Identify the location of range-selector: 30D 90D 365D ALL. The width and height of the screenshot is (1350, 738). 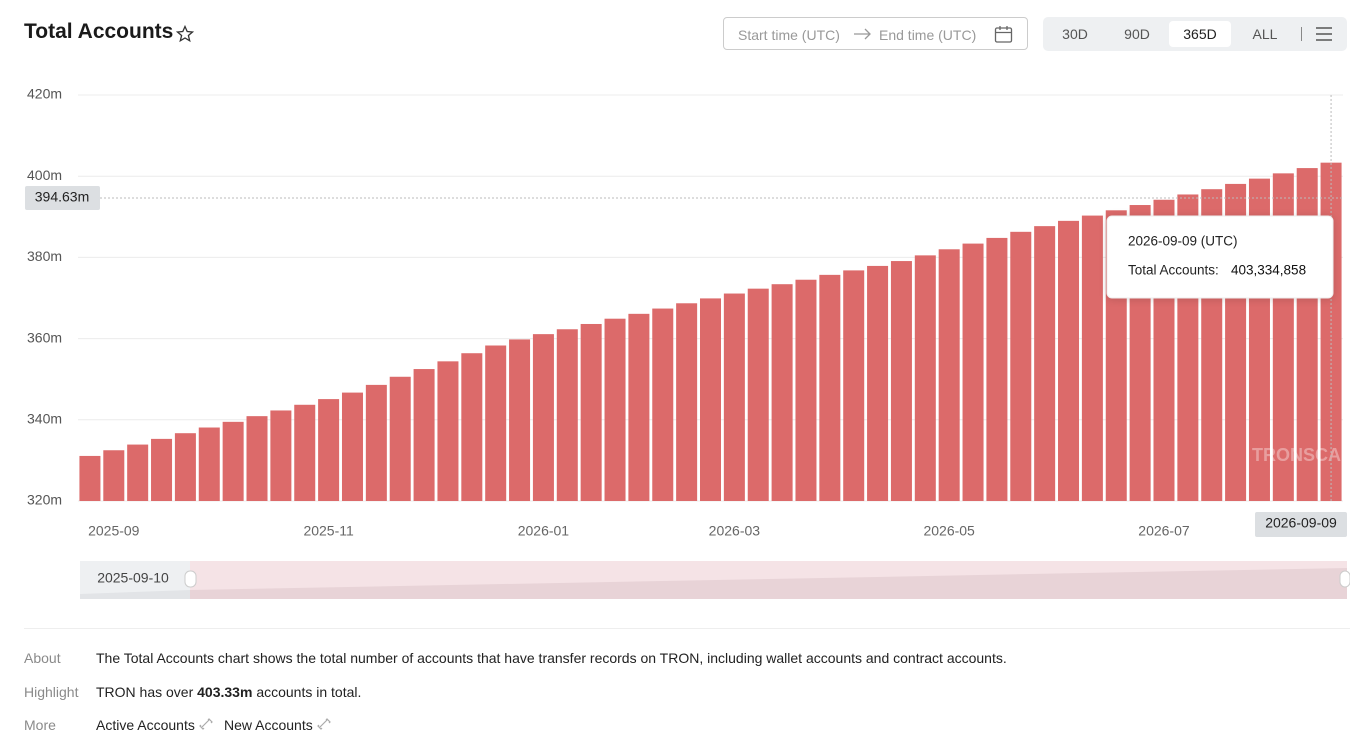
(1195, 34).